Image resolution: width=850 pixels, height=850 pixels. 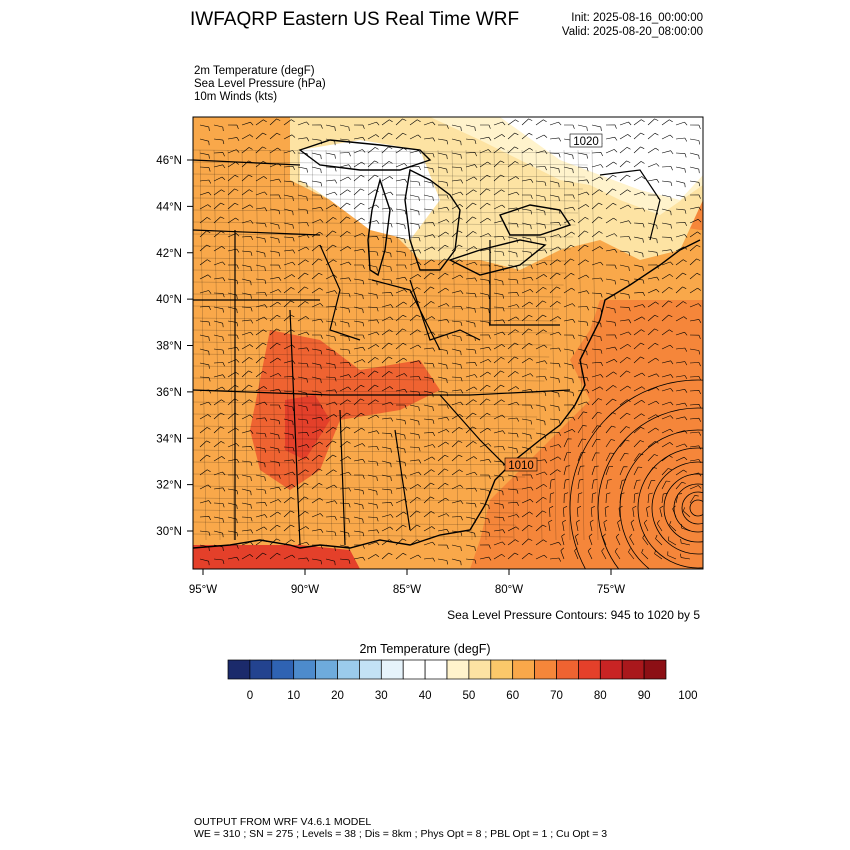 What do you see at coordinates (305, 590) in the screenshot?
I see `lon-tick-label: 90°W` at bounding box center [305, 590].